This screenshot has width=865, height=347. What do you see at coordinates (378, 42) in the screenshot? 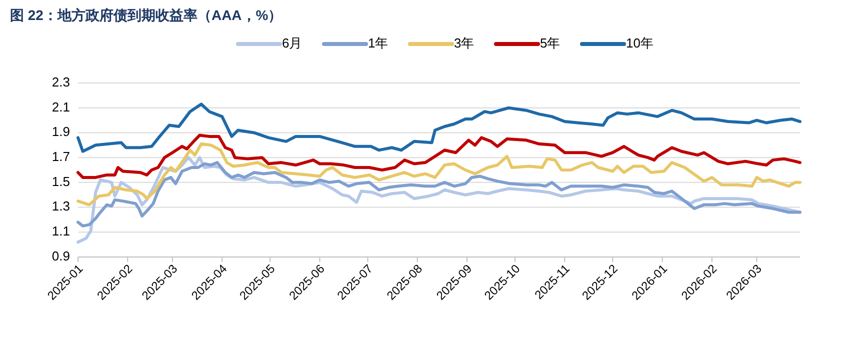
I see `legend-label: 1年` at bounding box center [378, 42].